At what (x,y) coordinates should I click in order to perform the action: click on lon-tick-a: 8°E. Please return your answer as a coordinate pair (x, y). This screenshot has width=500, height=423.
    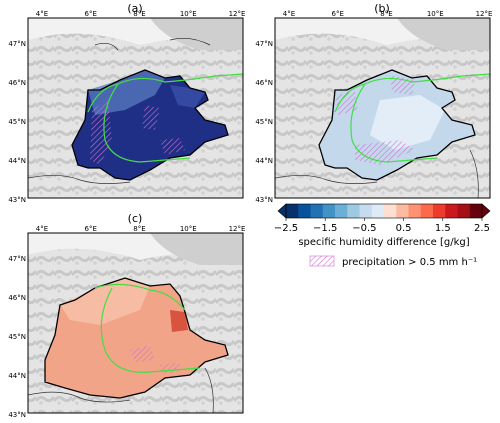
    Looking at the image, I should click on (139, 14).